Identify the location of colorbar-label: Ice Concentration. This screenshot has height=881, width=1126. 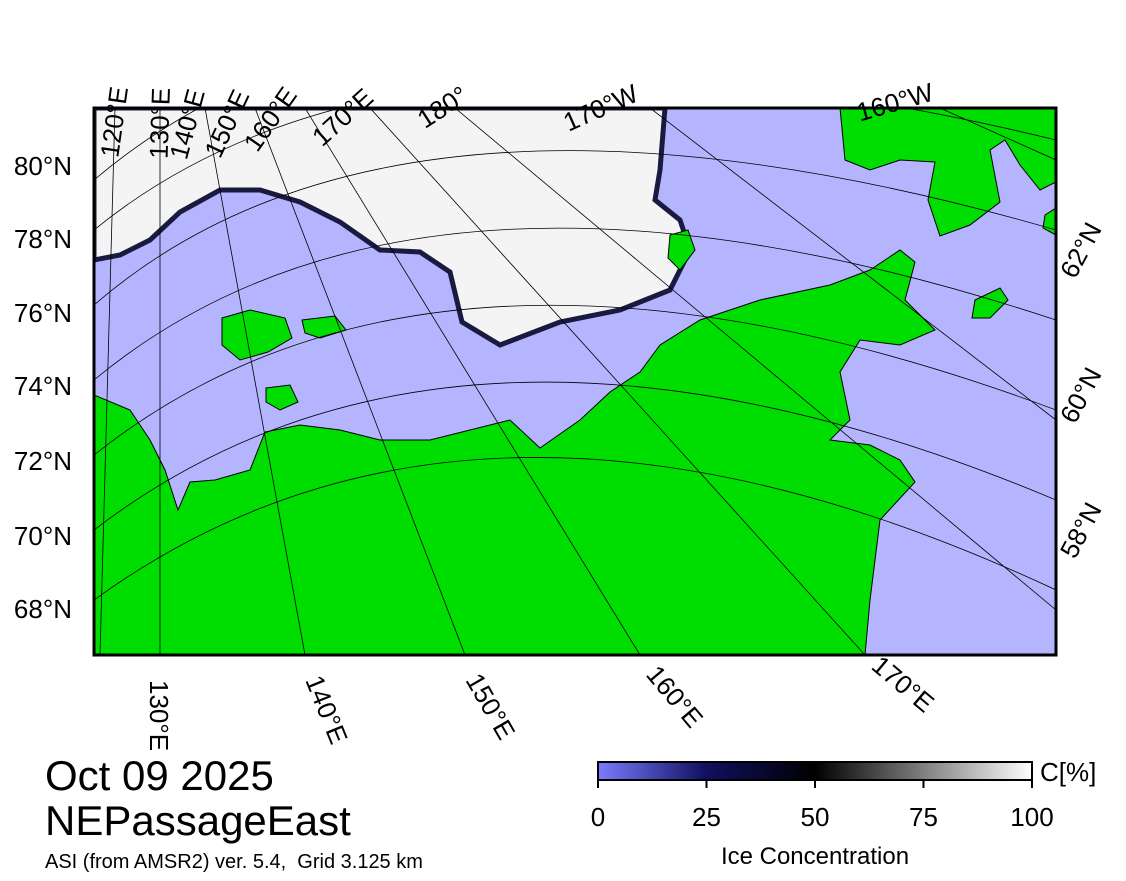
(815, 856).